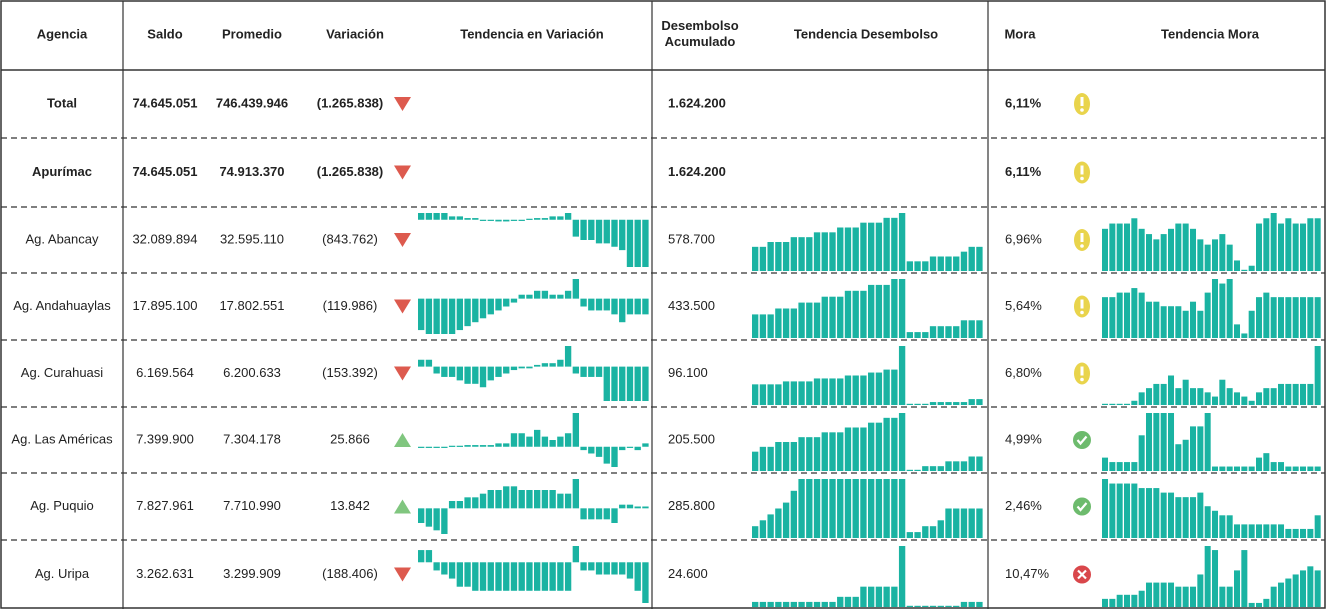  I want to click on mora: 6,96%, so click(1023, 238).